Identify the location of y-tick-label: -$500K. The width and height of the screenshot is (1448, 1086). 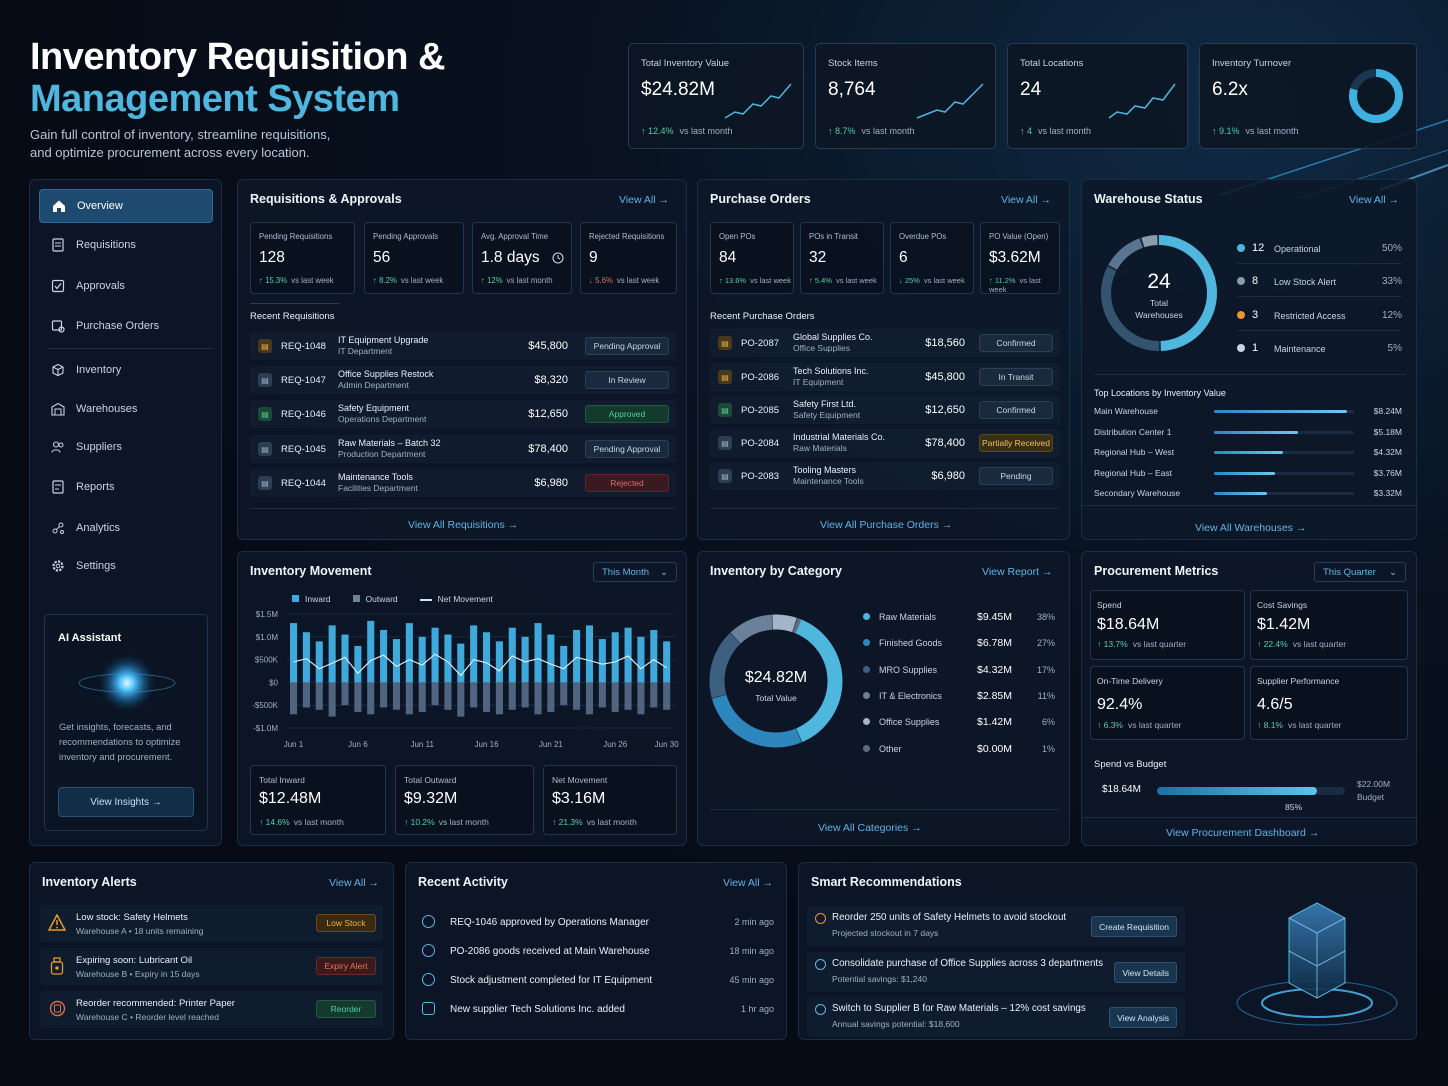
(265, 705).